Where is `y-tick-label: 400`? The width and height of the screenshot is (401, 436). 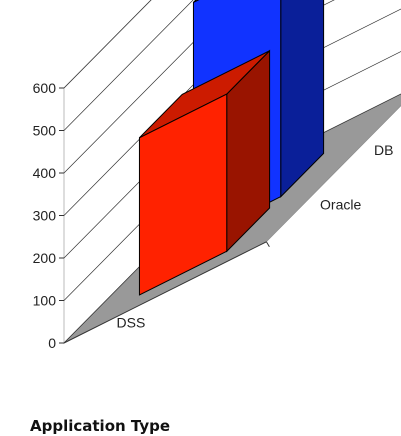 y-tick-label: 400 is located at coordinates (45, 173).